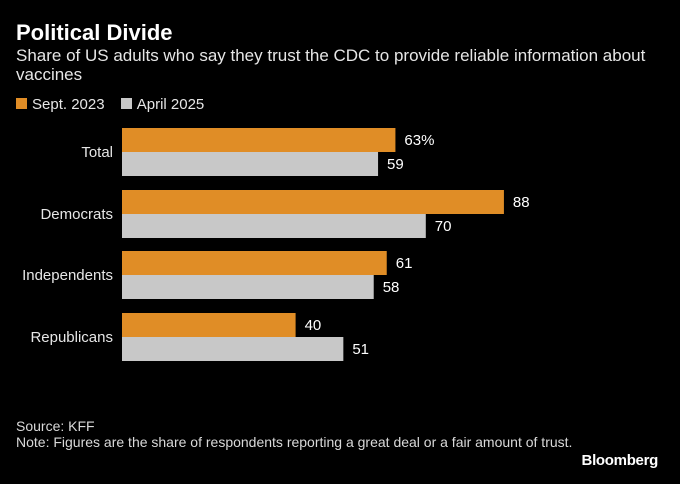  I want to click on legend-swatch-april-2025, so click(126, 103).